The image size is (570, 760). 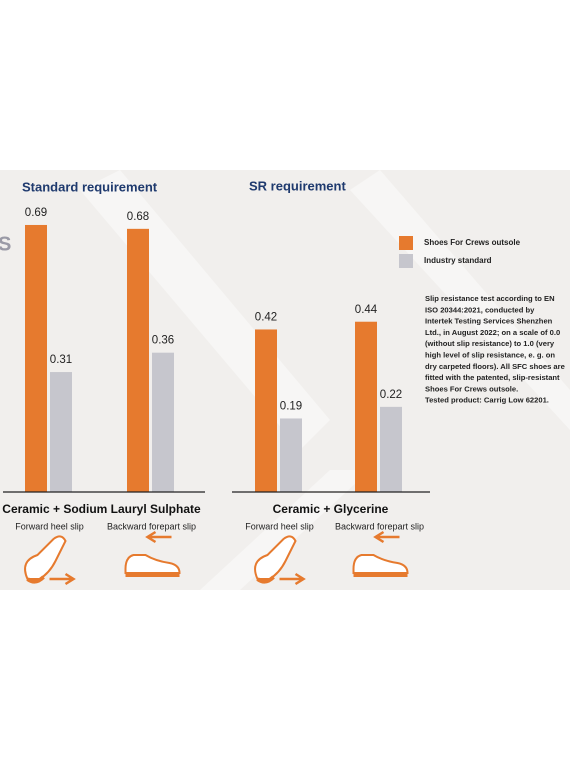 What do you see at coordinates (331, 509) in the screenshot?
I see `group-label: Ceramic + Glycerine` at bounding box center [331, 509].